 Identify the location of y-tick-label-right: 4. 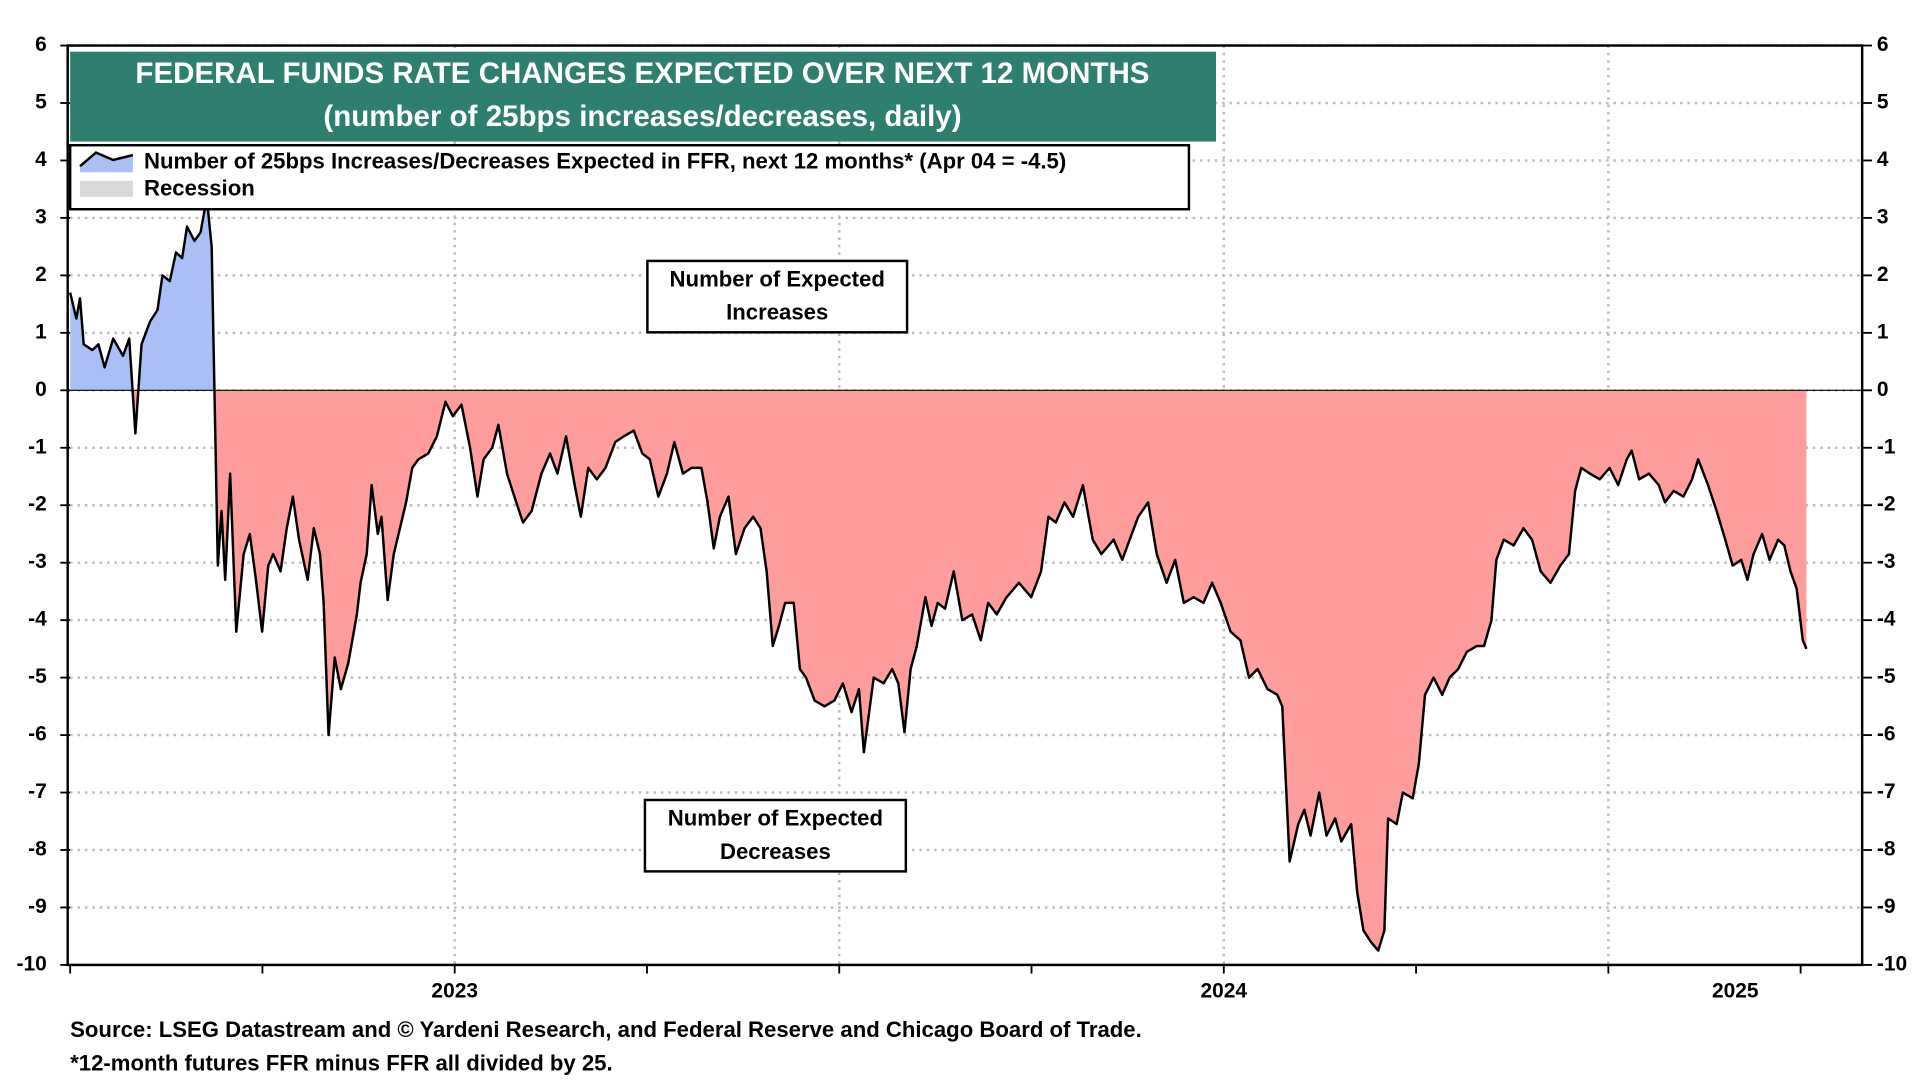
(1883, 159).